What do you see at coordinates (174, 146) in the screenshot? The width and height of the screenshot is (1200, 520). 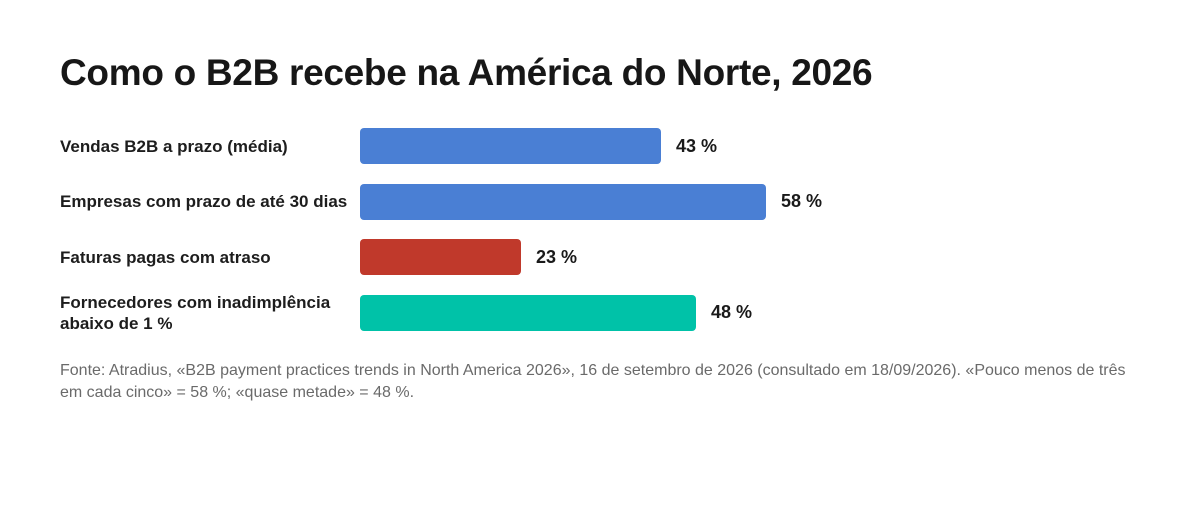 I see `category-label: Vendas B2B a prazo (média)` at bounding box center [174, 146].